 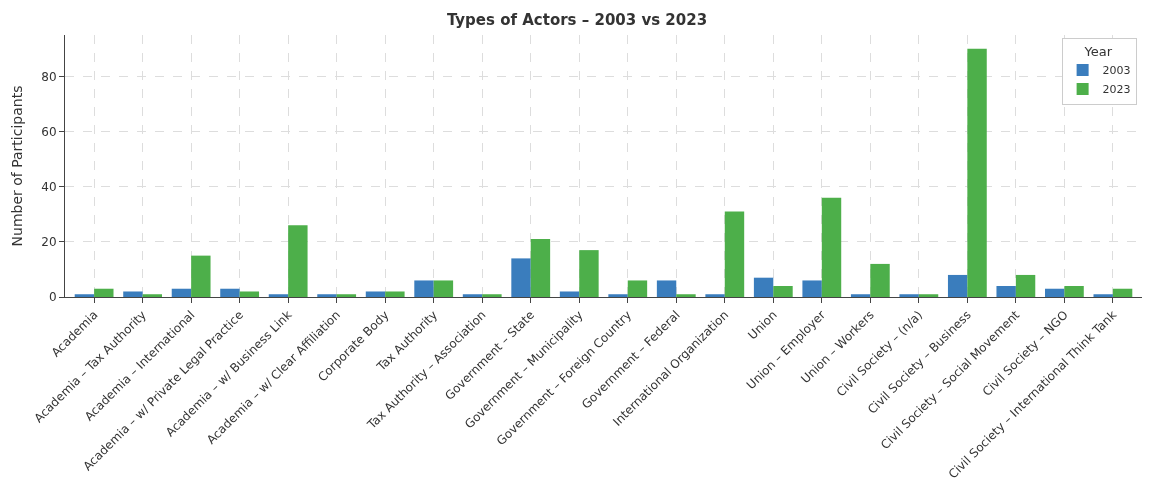 I want to click on legend-label: 2003, so click(x=1116, y=71).